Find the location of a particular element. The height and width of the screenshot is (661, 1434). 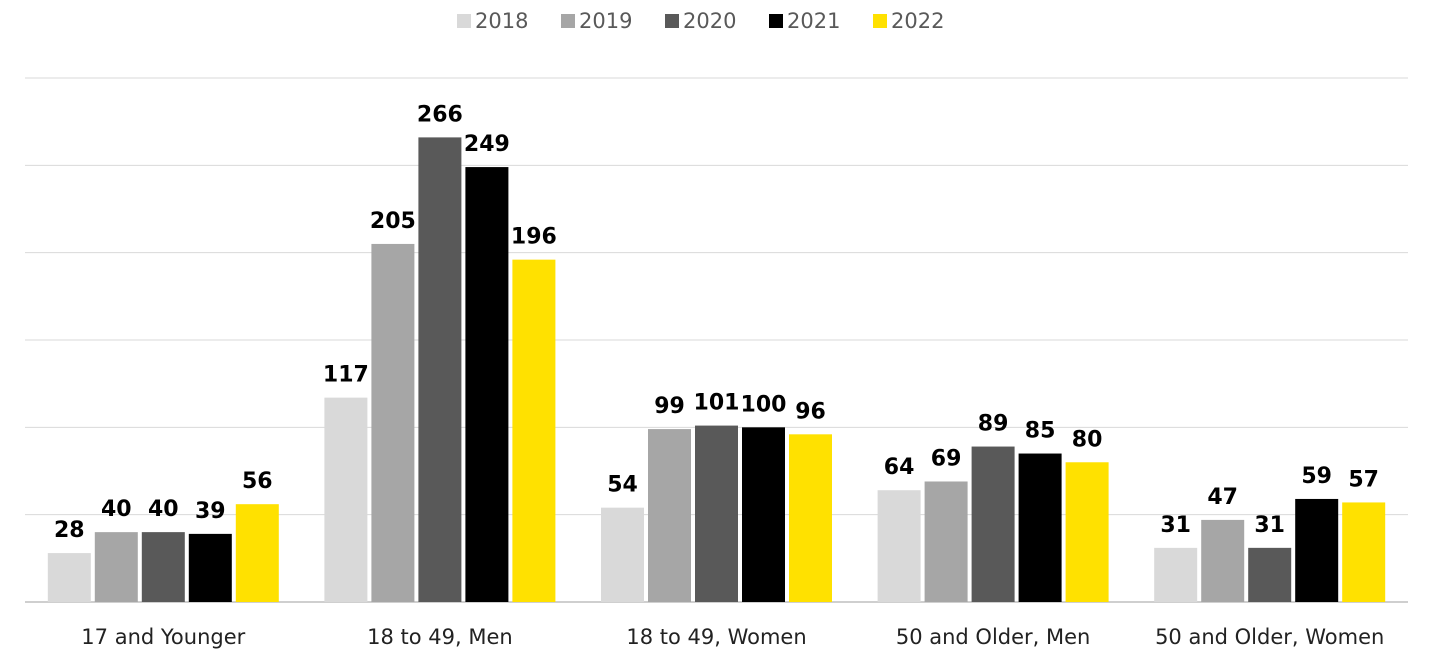

data-label: 56 is located at coordinates (257, 481).